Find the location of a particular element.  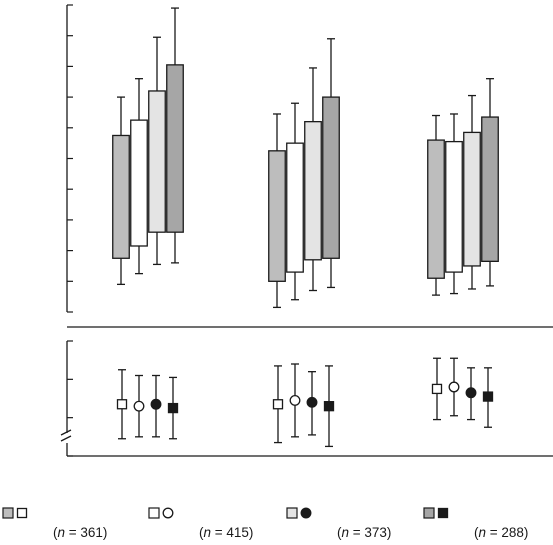

legend-sample-size: (n = 288) is located at coordinates (501, 532).